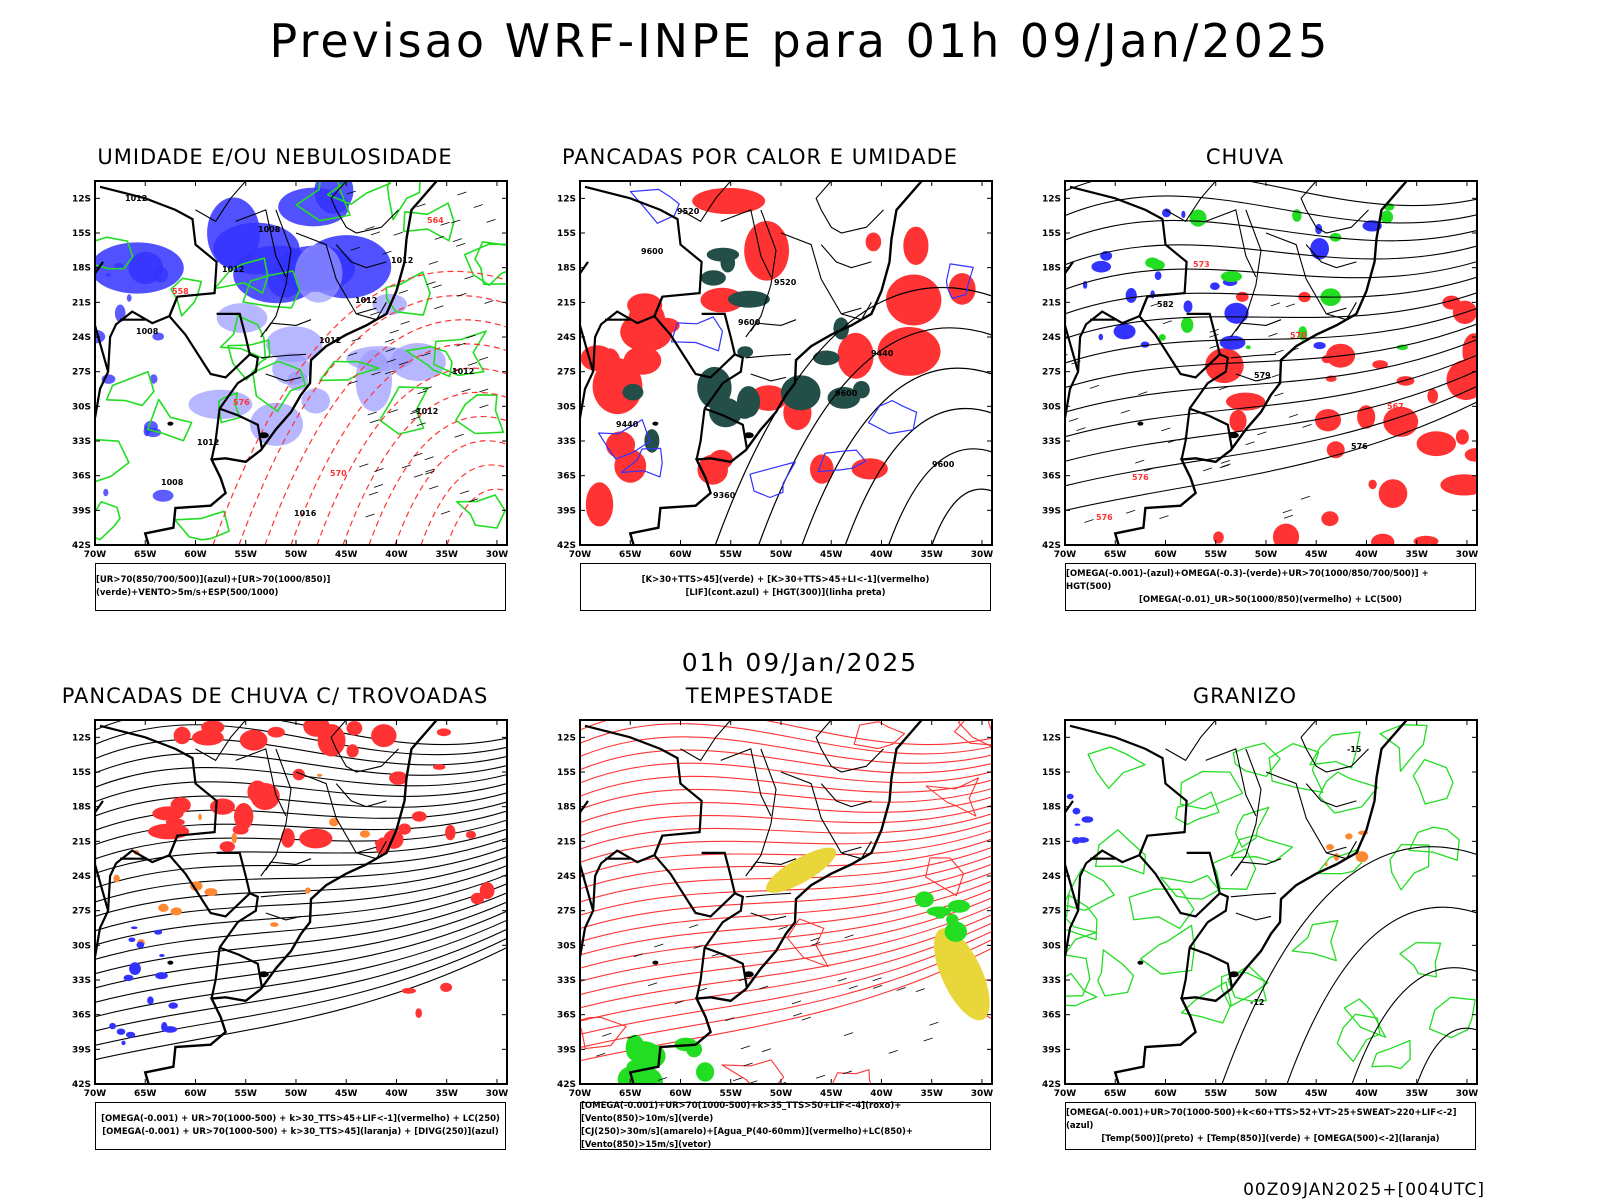  Describe the element at coordinates (566, 477) in the screenshot. I see `lat-tick-label: 36S` at that location.